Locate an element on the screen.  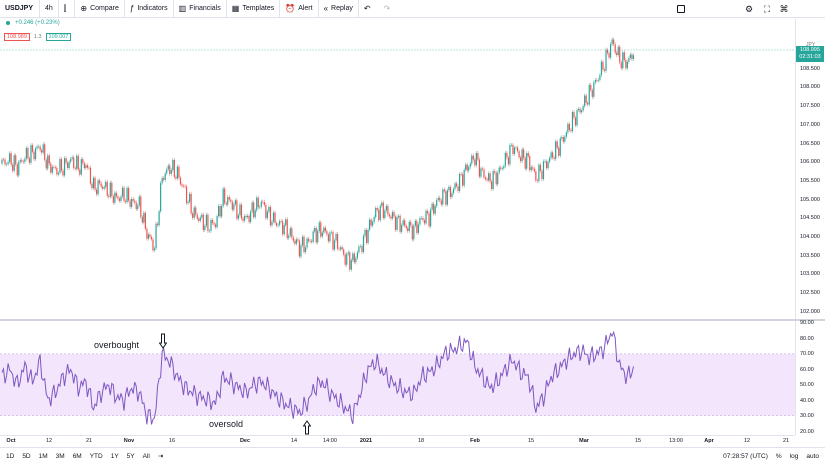
price-scale-label: 106.000 is located at coordinates (810, 162).